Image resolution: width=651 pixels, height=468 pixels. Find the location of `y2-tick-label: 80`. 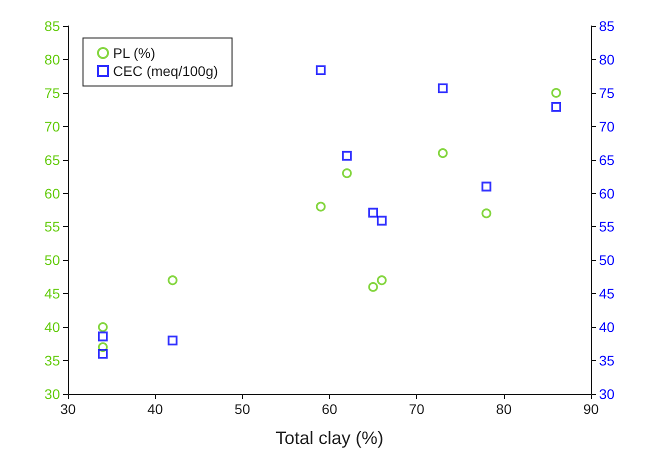

y2-tick-label: 80 is located at coordinates (607, 59).